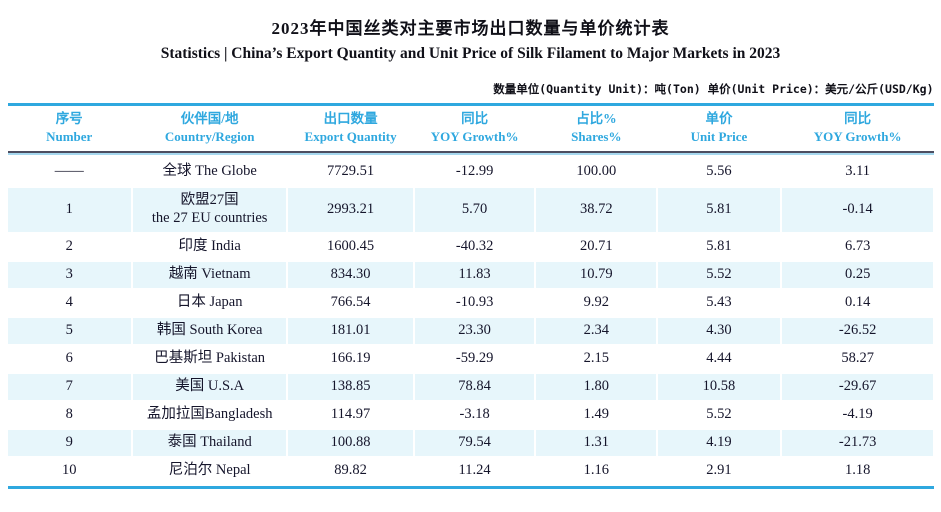  Describe the element at coordinates (470, 28) in the screenshot. I see `page-title: 2023年中国丝类对主要市场出口数量与单价统计表` at that location.